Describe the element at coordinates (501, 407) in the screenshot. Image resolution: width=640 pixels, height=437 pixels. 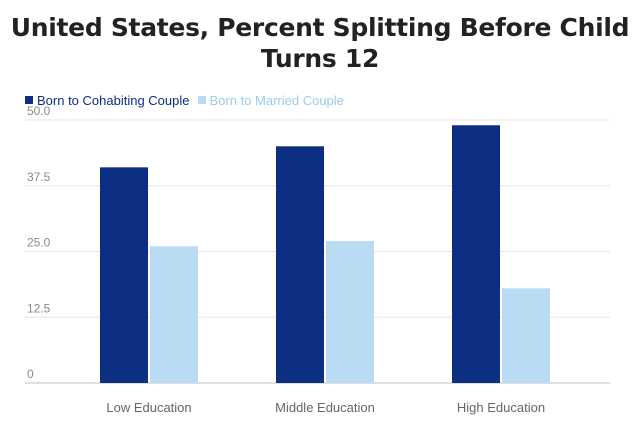
I see `x-category-label: High Education` at that location.